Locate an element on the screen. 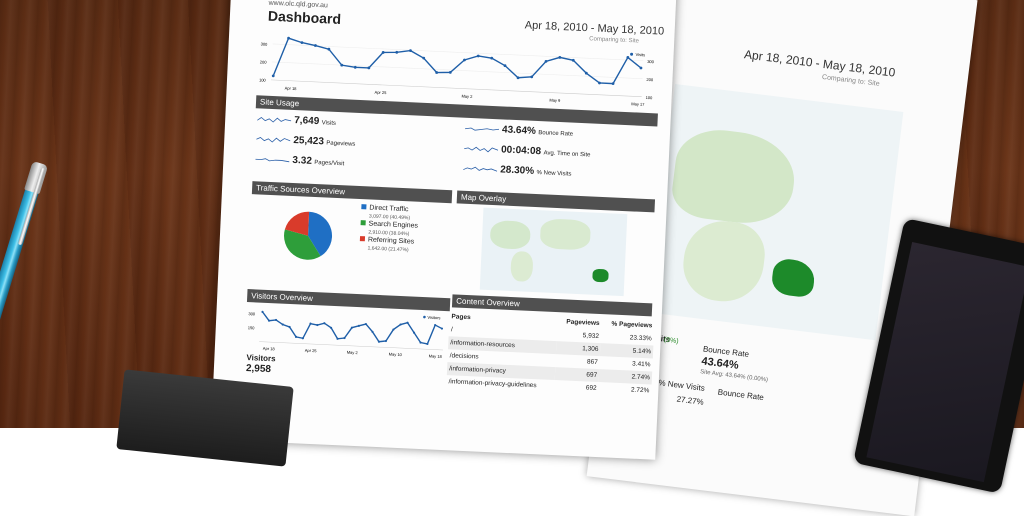 The height and width of the screenshot is (516, 1024). legend-label: Visitors is located at coordinates (433, 318).